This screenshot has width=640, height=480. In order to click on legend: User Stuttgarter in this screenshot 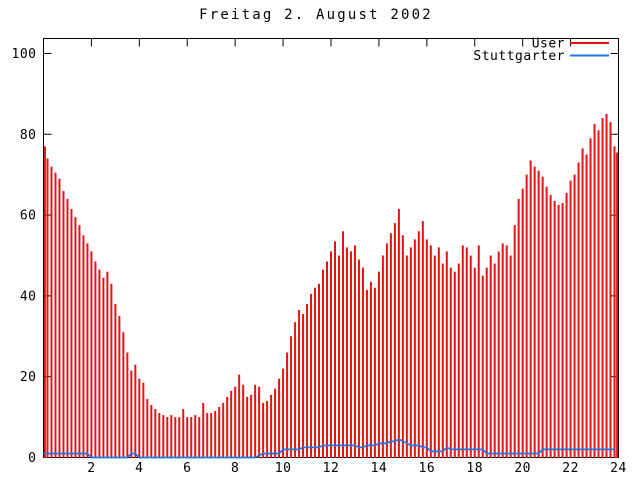, I will do `click(541, 50)`.